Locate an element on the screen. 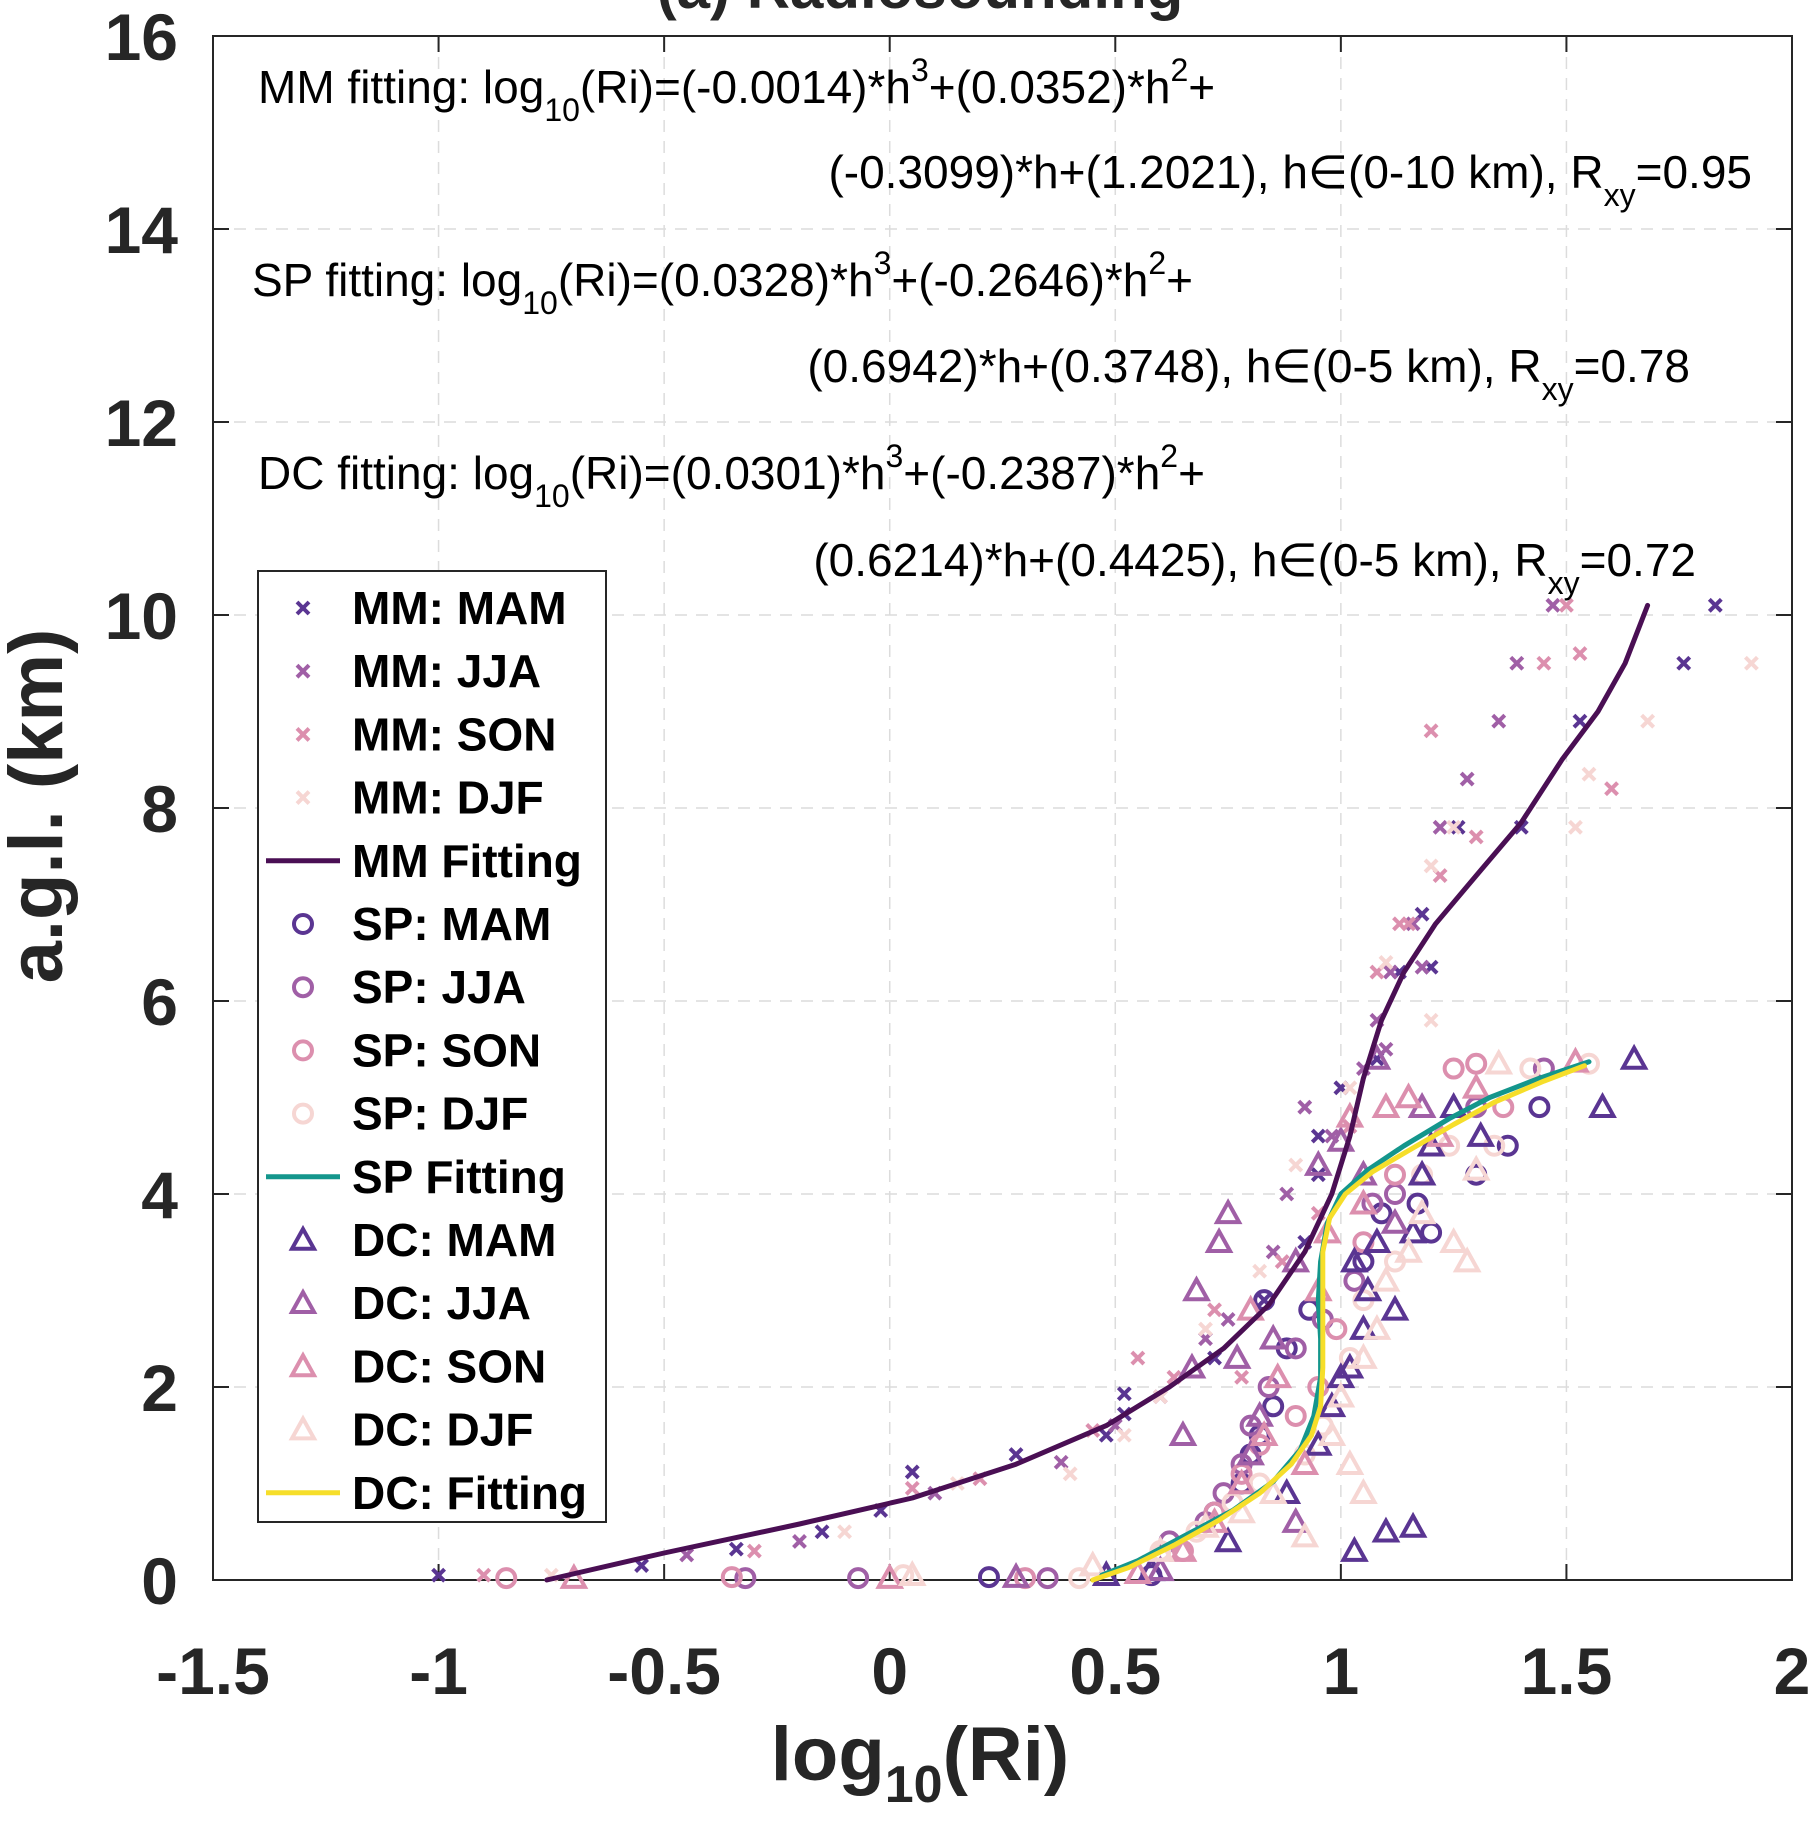 This screenshot has width=1818, height=1826. x-axis-label-sub: 10 is located at coordinates (914, 1785).